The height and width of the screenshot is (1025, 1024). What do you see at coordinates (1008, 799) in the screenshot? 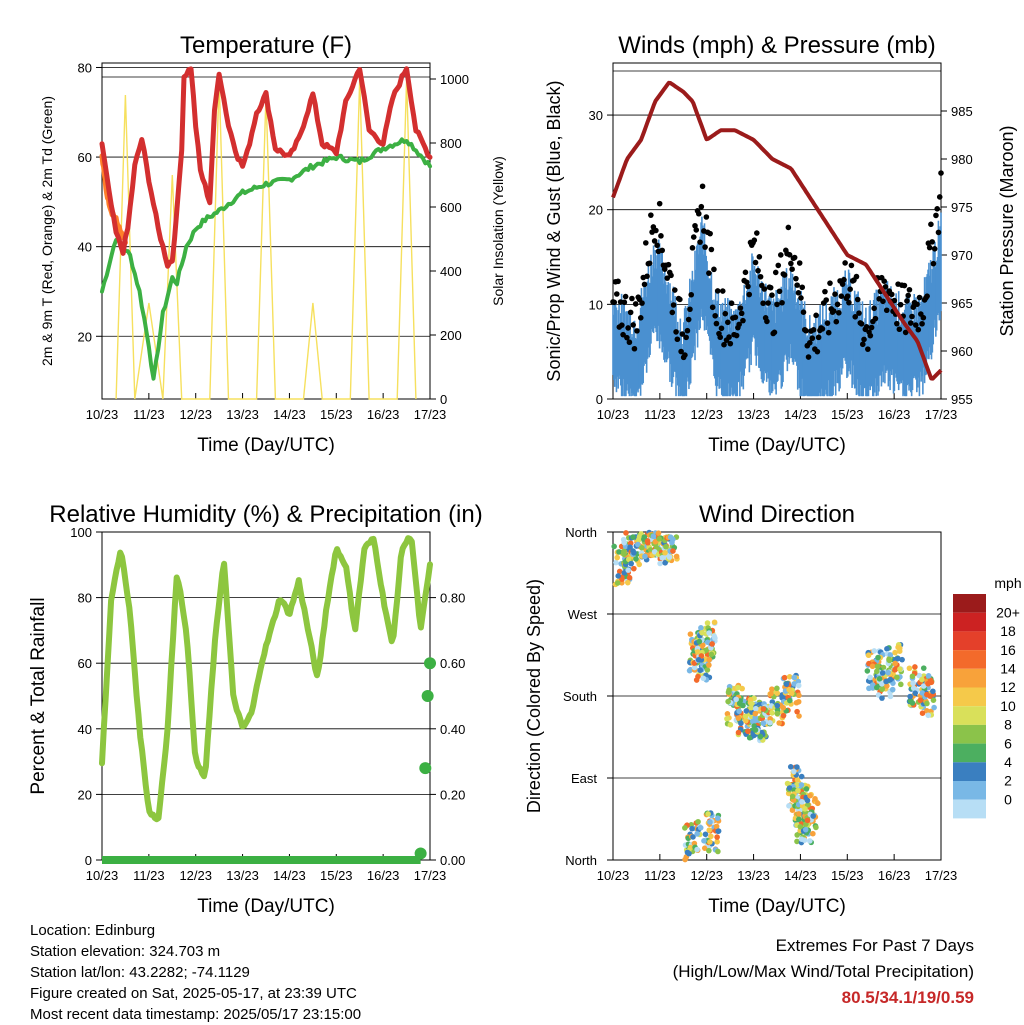
I see `colorbar-label: 0` at bounding box center [1008, 799].